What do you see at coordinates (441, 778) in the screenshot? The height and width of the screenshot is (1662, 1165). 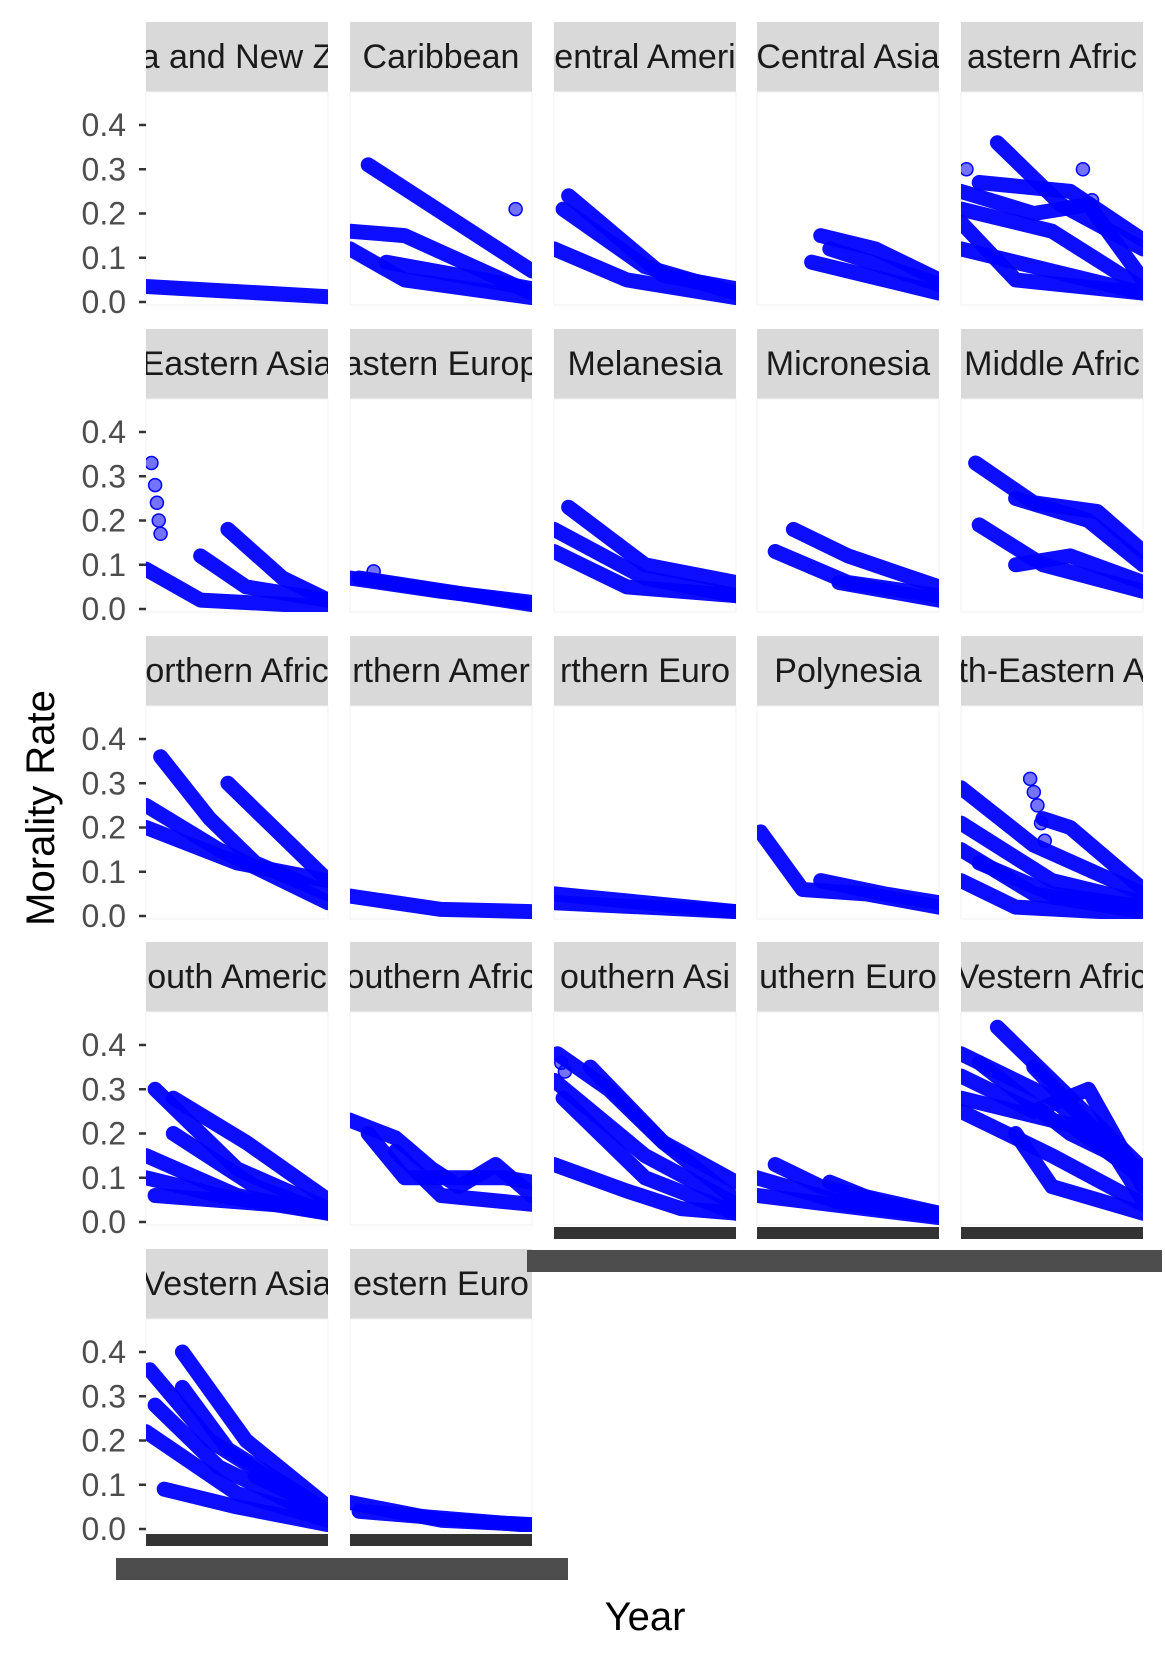 I see `facet-panel: rthern Amer` at bounding box center [441, 778].